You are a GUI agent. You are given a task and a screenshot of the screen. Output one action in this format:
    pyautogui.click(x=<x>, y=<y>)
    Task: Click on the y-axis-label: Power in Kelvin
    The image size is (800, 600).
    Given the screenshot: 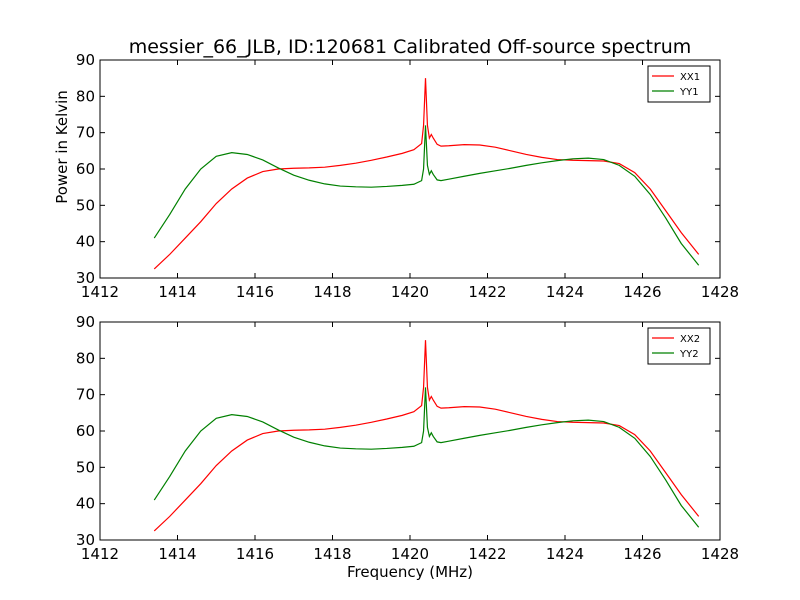 What is the action you would take?
    pyautogui.click(x=62, y=147)
    